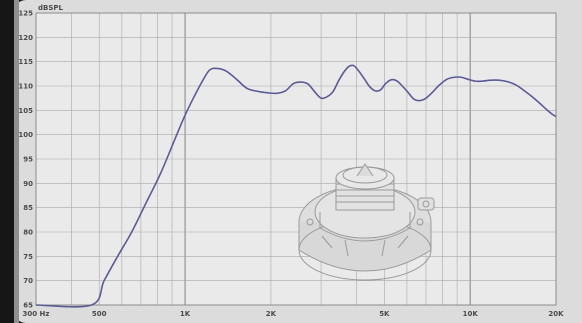  Describe the element at coordinates (28, 184) in the screenshot. I see `y-tick-label: 90` at that location.